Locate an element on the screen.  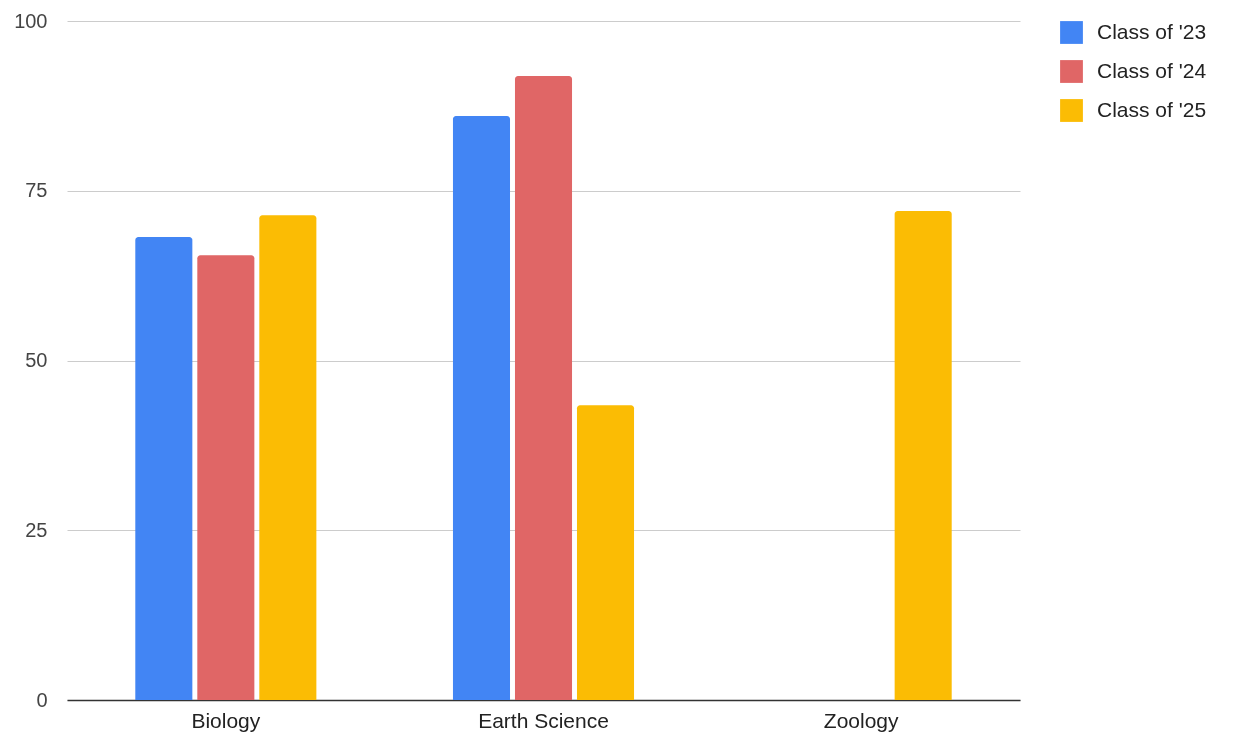
y-tick-label: 100 is located at coordinates (31, 20).